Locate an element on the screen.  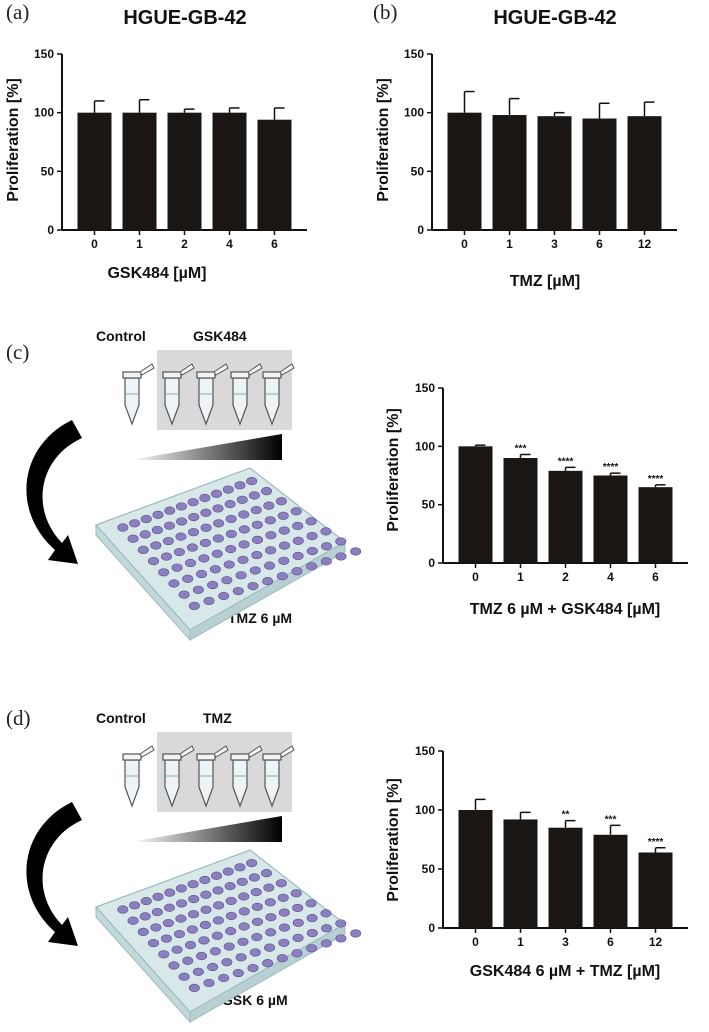
significance-label: *** is located at coordinates (611, 819).